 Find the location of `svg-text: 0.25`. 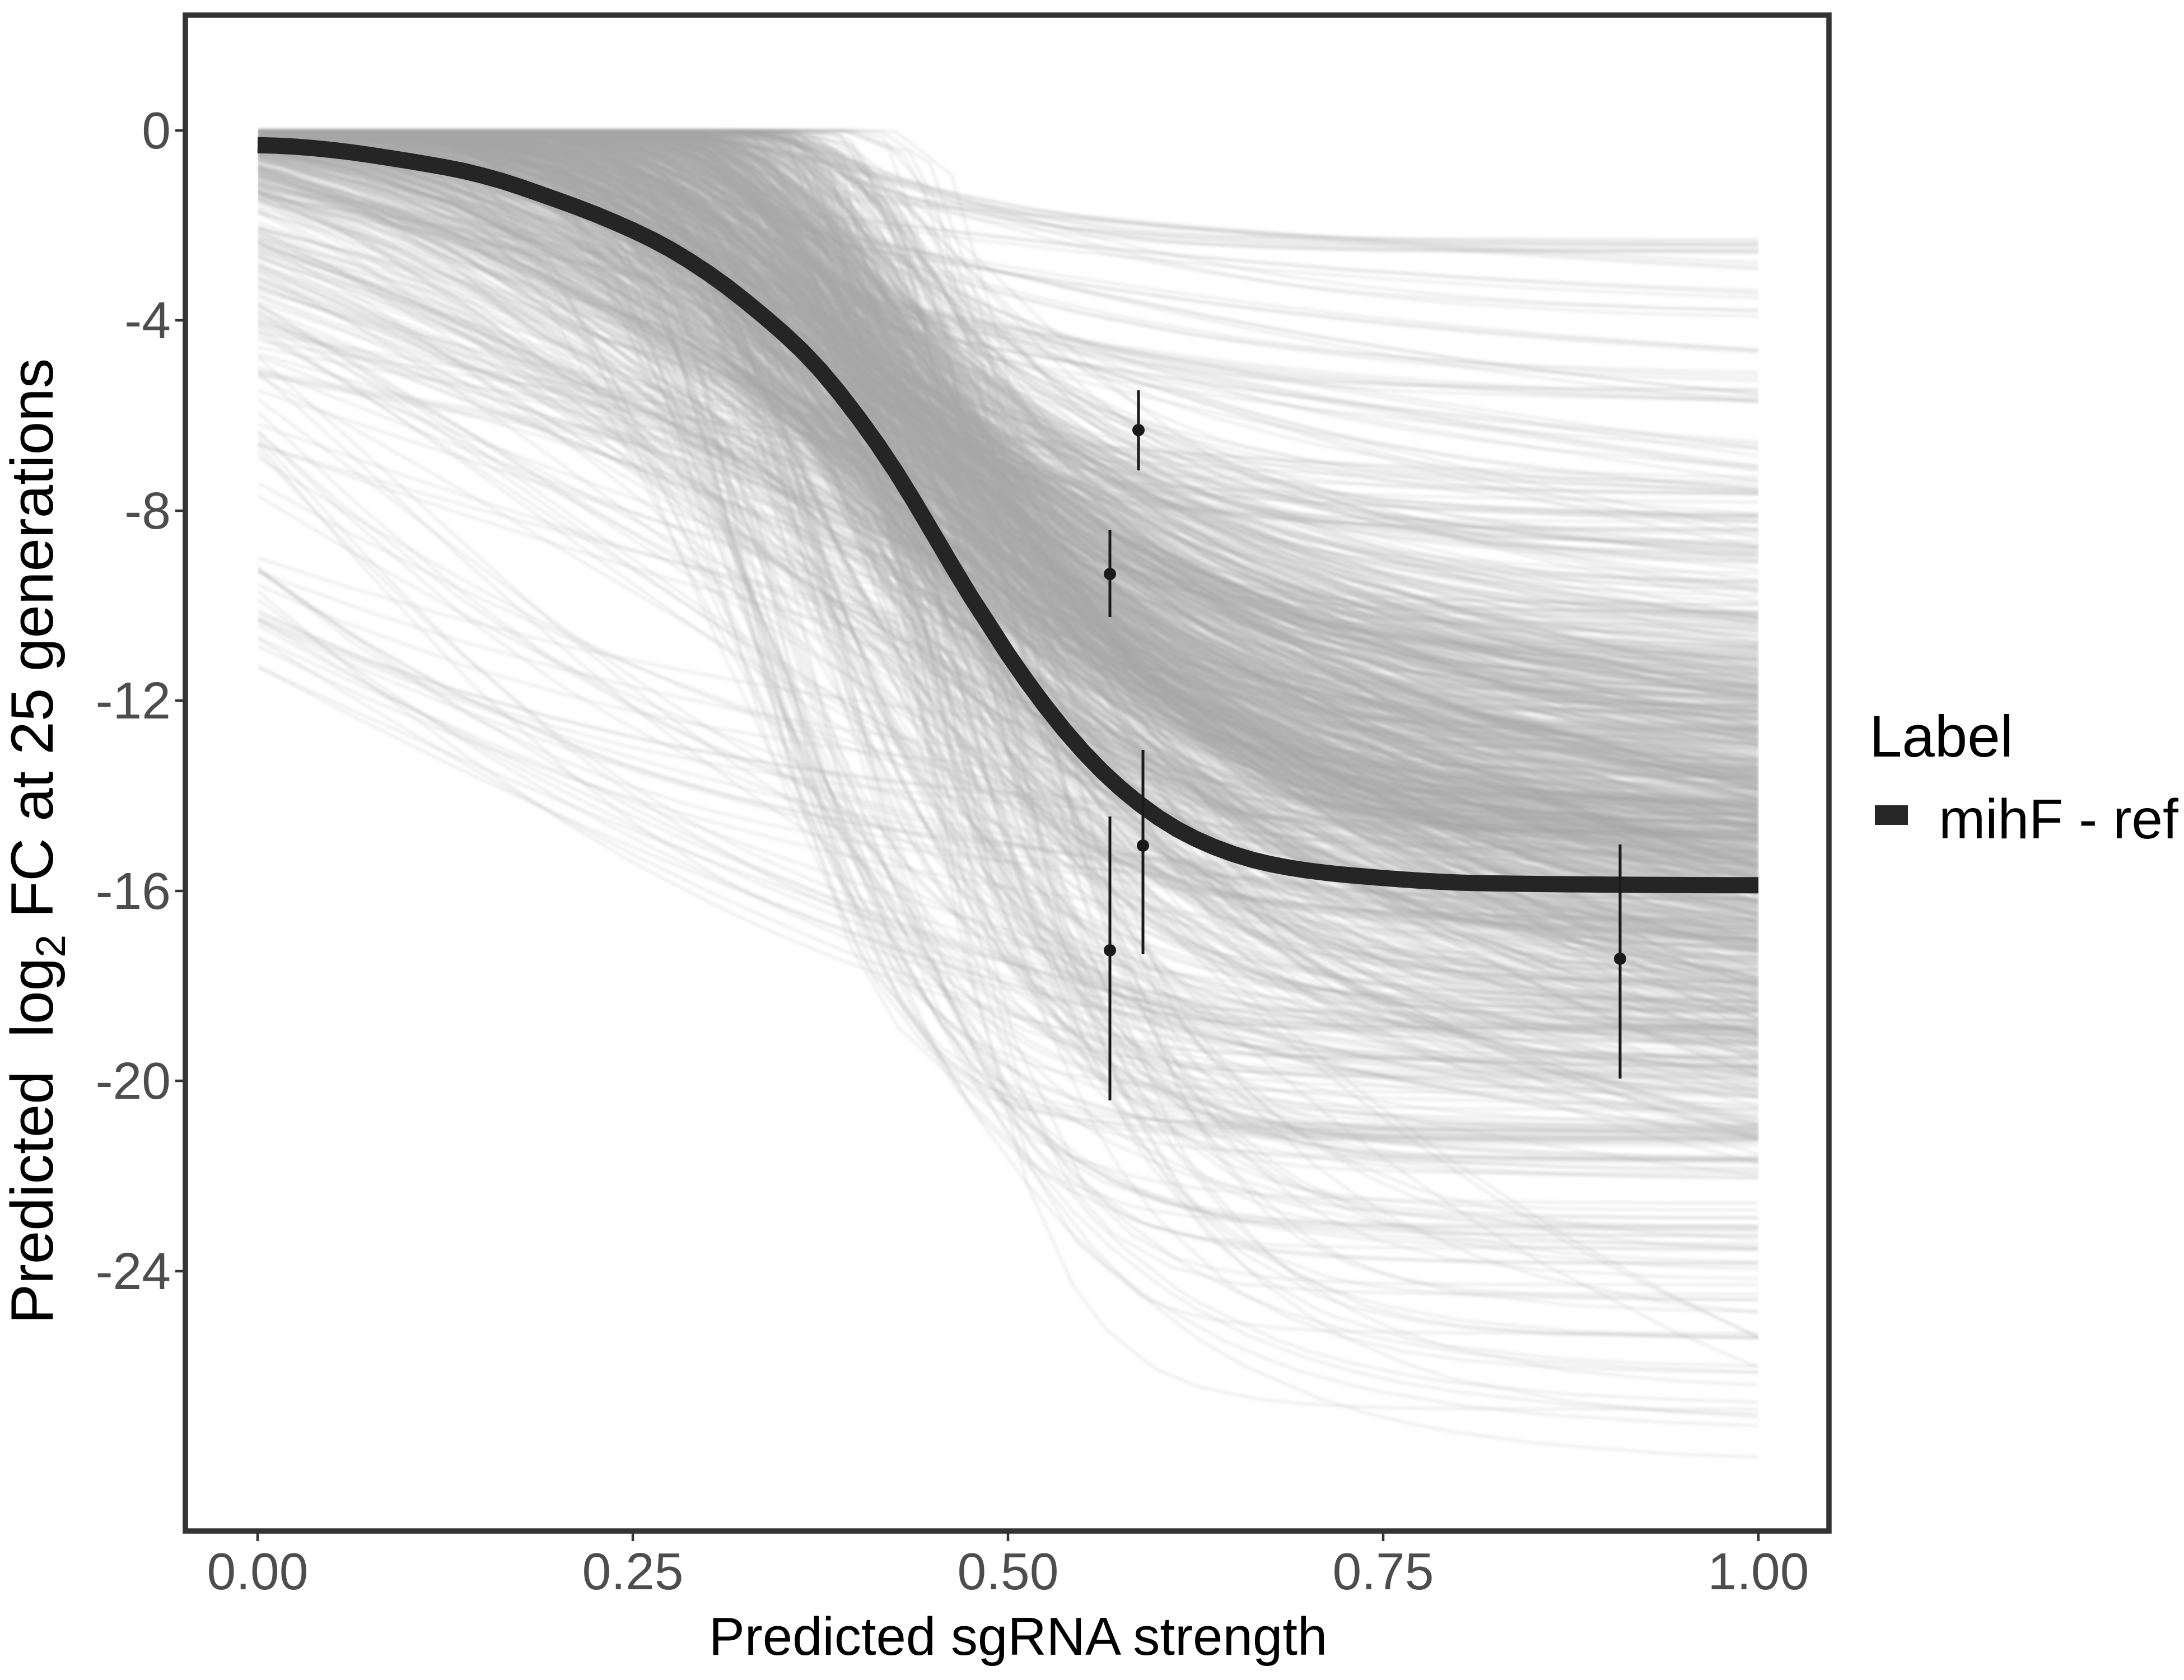

svg-text: 0.25 is located at coordinates (633, 1571).